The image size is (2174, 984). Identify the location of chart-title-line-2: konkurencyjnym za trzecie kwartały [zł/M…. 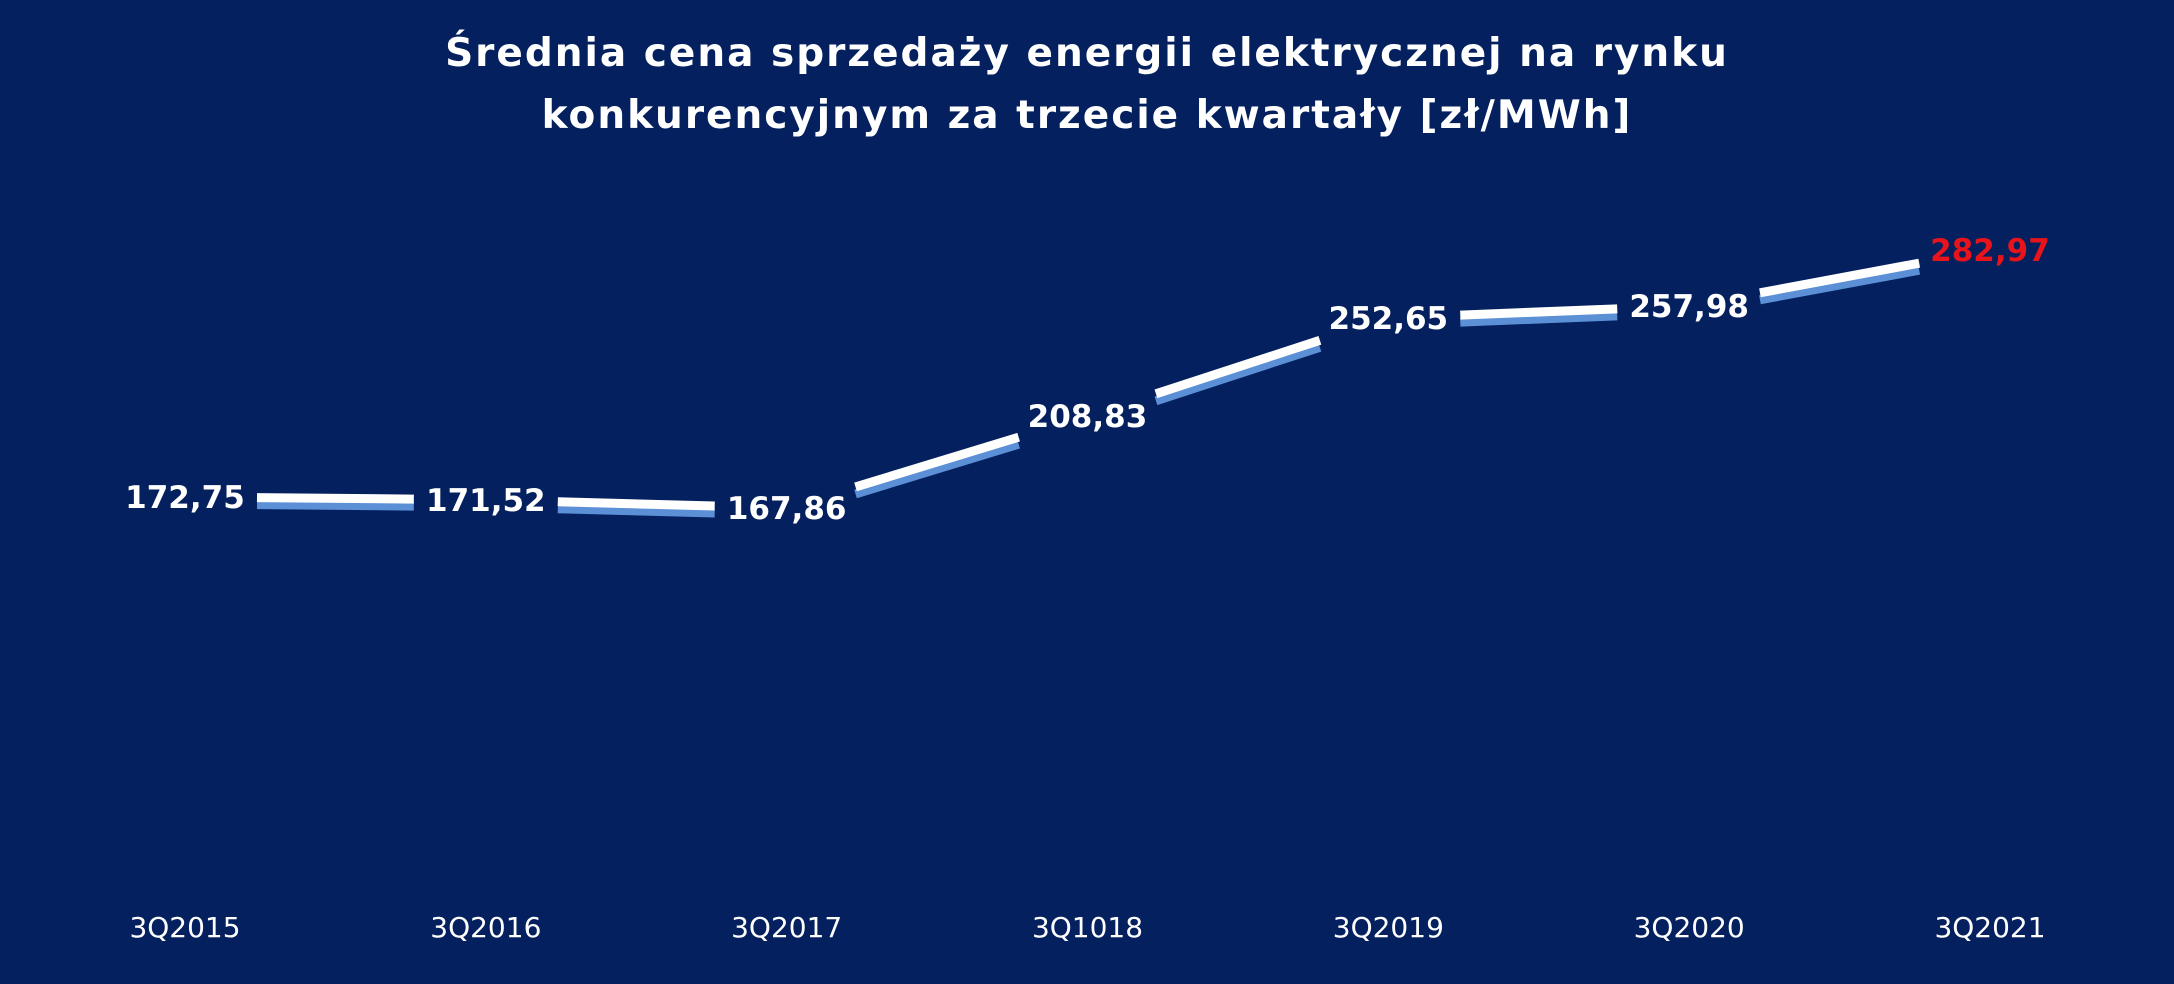
(1087, 115).